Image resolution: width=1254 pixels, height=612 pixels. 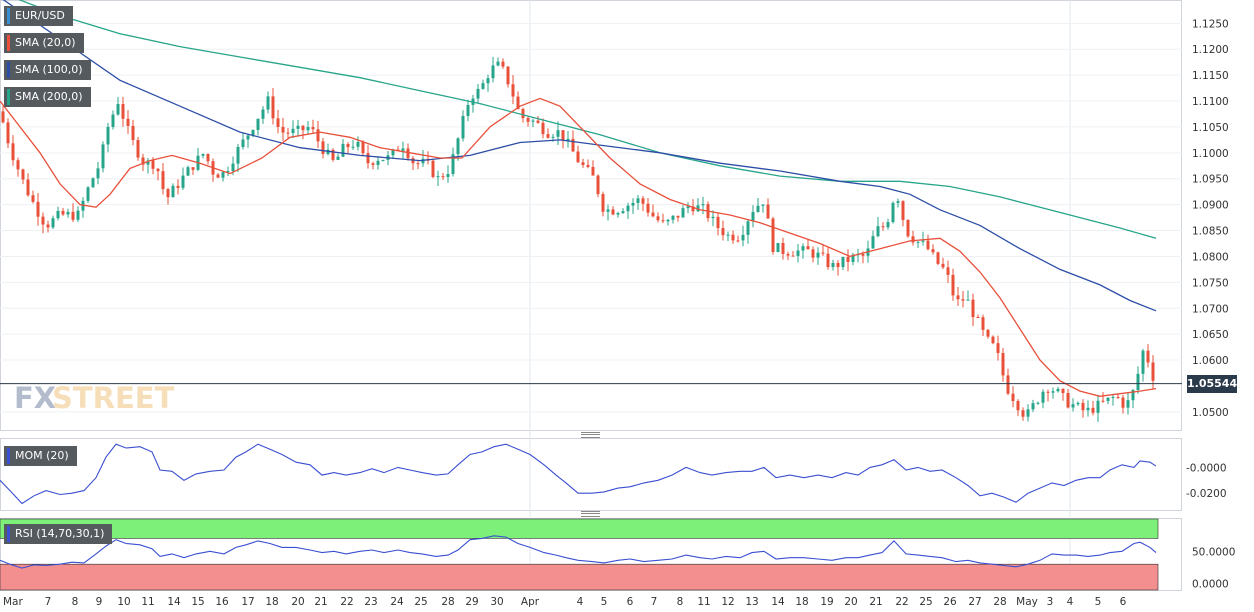 I want to click on sma100-tag: SMA (100,0), so click(x=47, y=70).